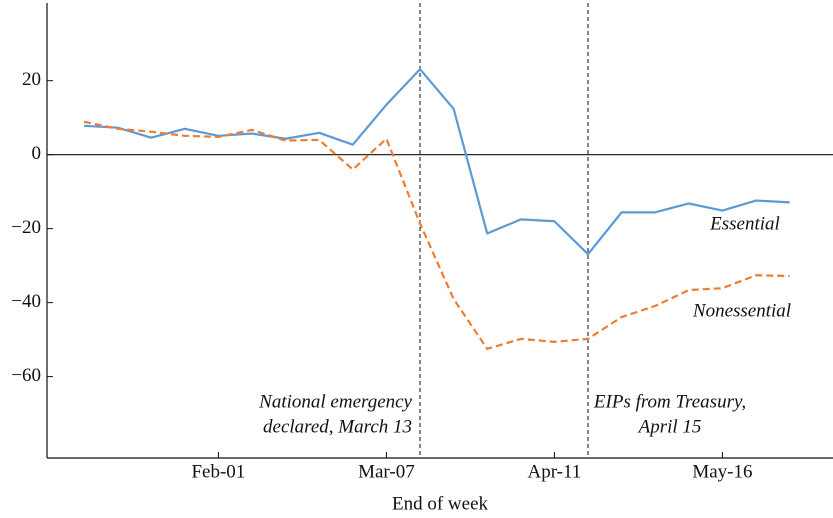  What do you see at coordinates (440, 503) in the screenshot?
I see `x-axis-label: End of week` at bounding box center [440, 503].